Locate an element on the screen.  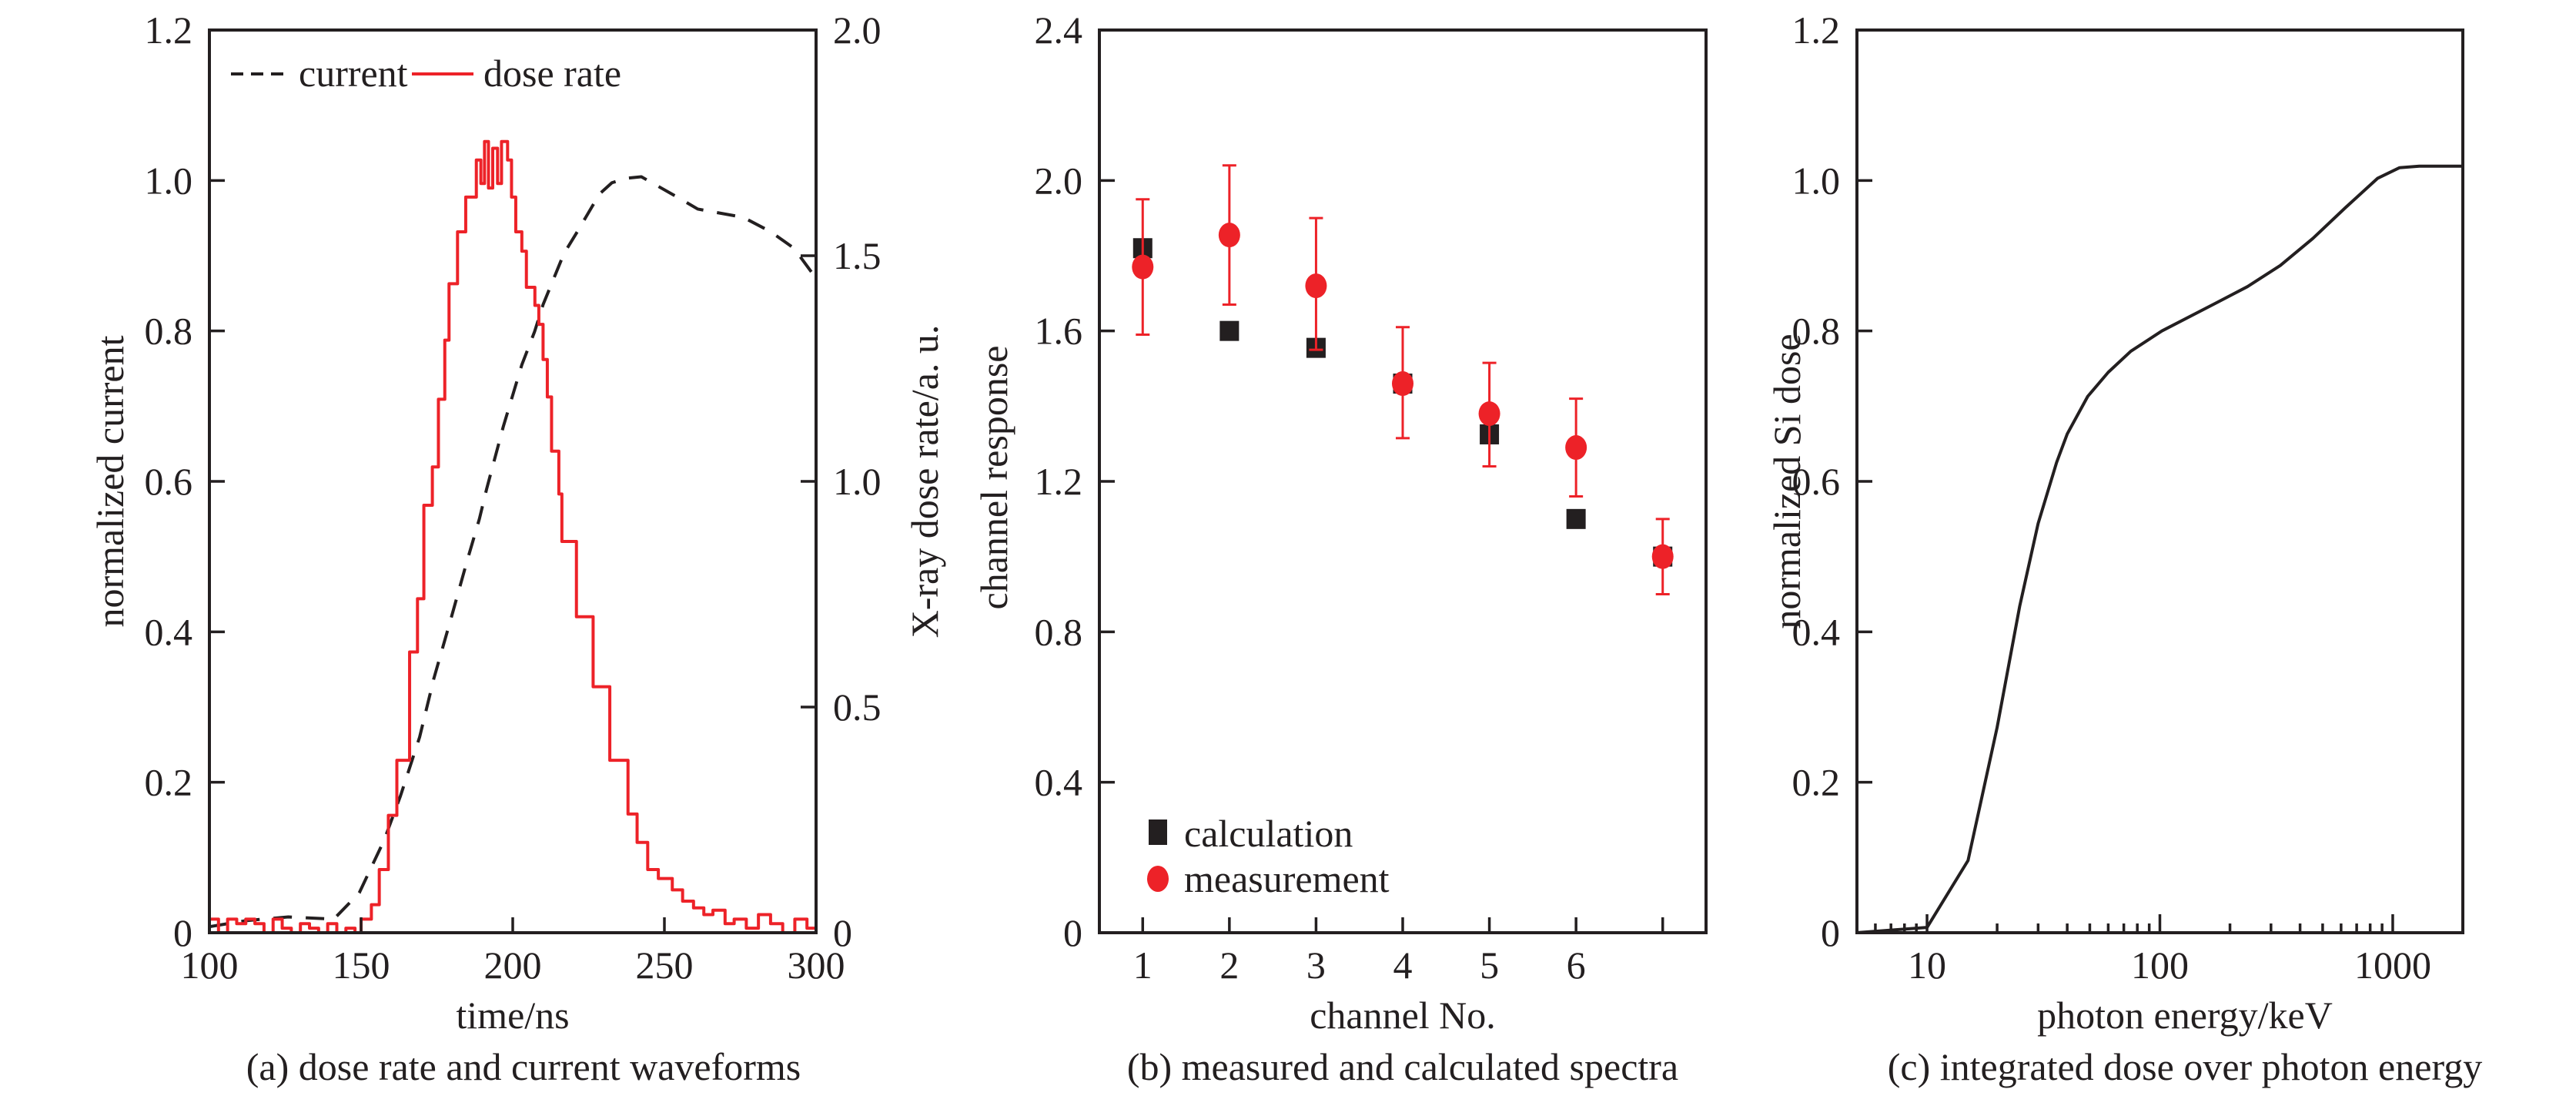
panel-a-ylabel-right: X-ray dose rate/a. u. is located at coordinates (925, 481).